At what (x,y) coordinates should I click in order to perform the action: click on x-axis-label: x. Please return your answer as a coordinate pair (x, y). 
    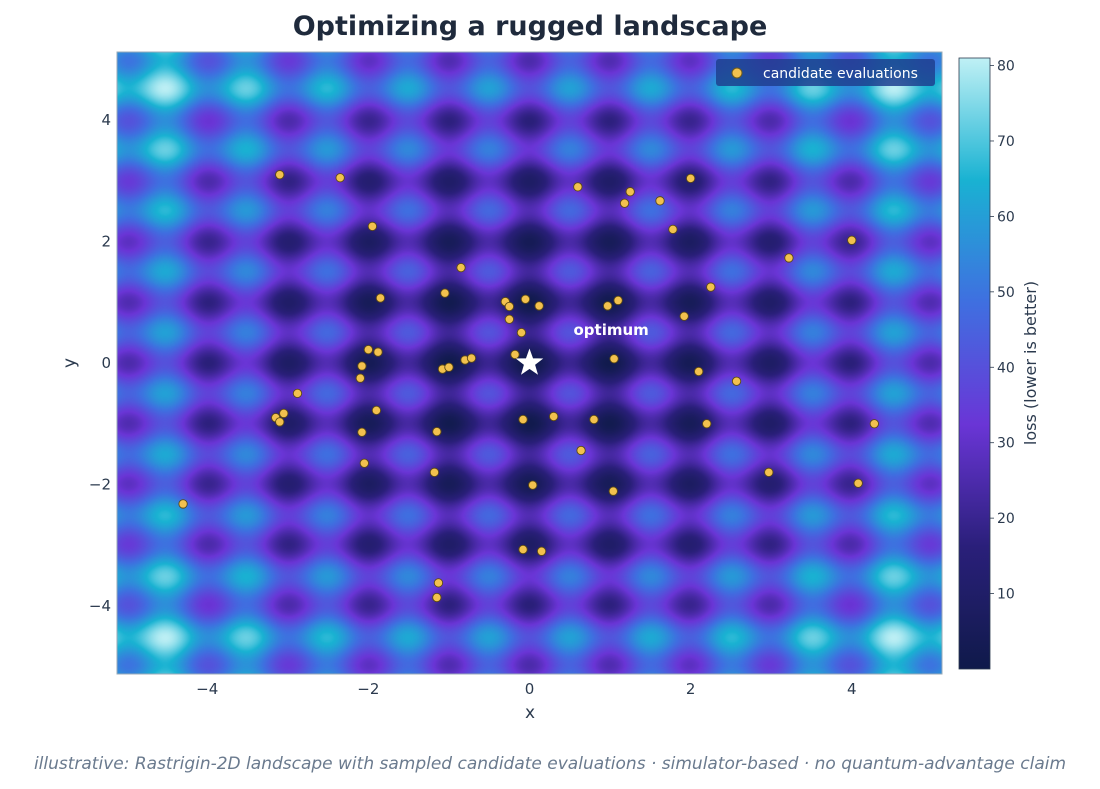
    Looking at the image, I should click on (530, 713).